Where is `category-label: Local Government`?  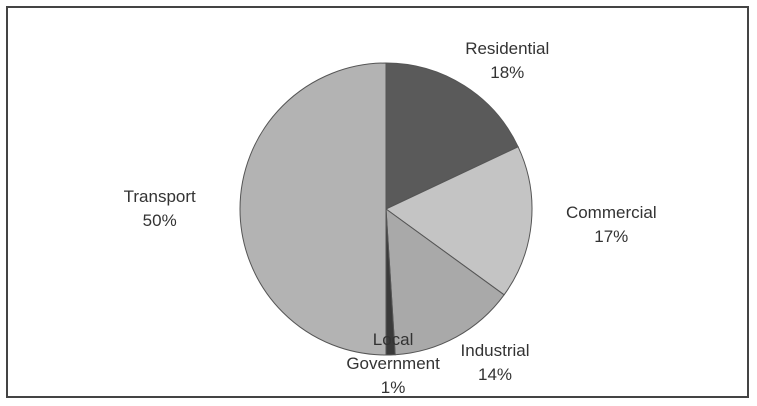 category-label: Local Government is located at coordinates (393, 351).